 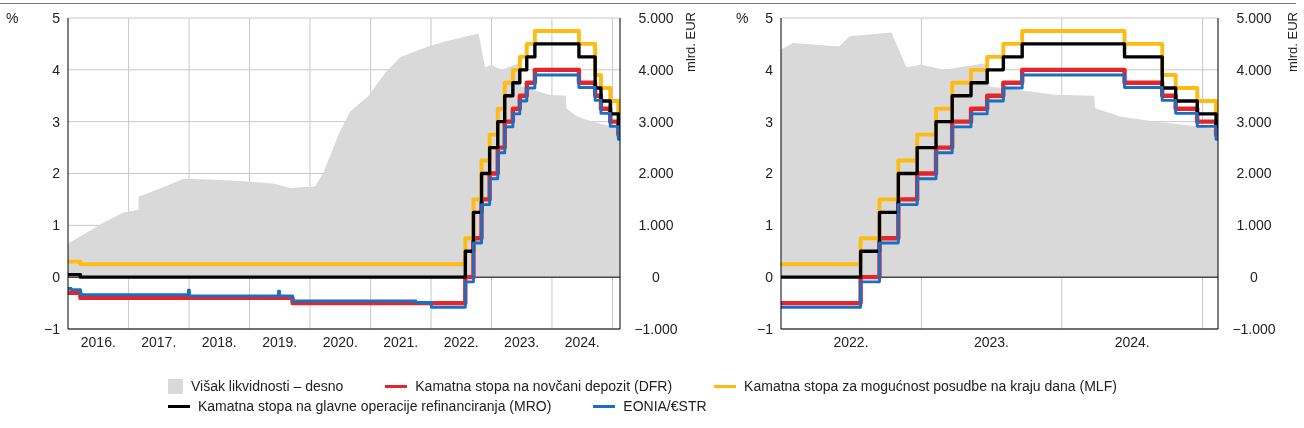 I want to click on legend-label: Kamatna stopa za mogućnost posudbe na kraju dana (MLF), so click(x=930, y=386).